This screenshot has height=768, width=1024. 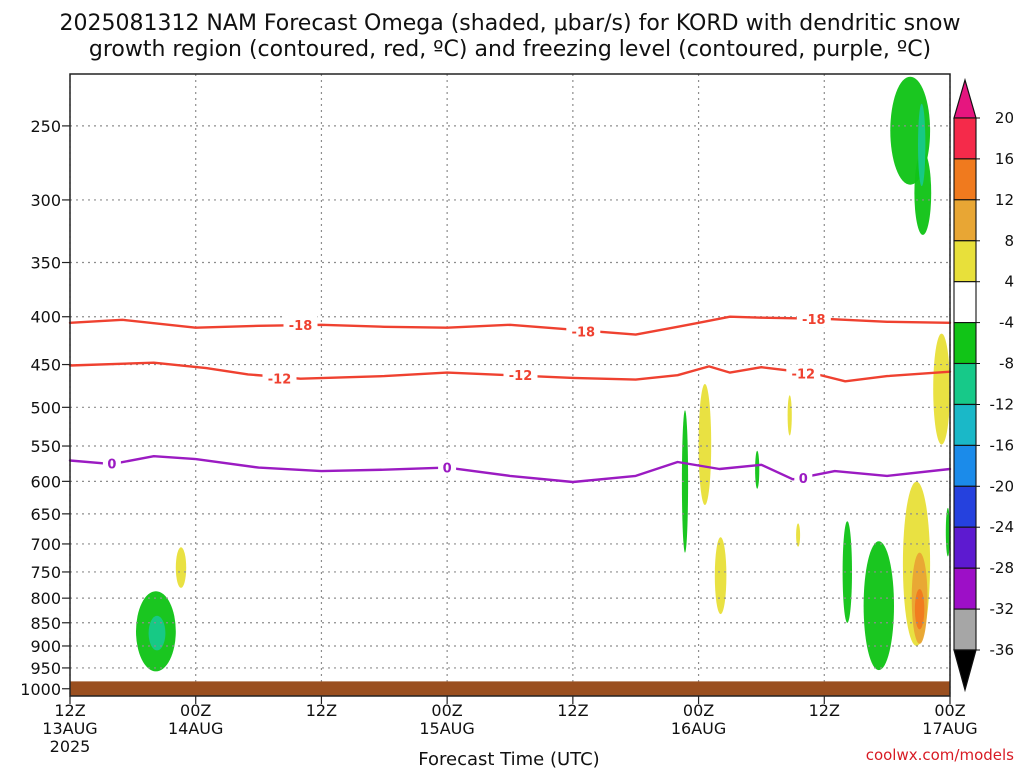 What do you see at coordinates (1004, 200) in the screenshot?
I see `colorbar-label-2: 12` at bounding box center [1004, 200].